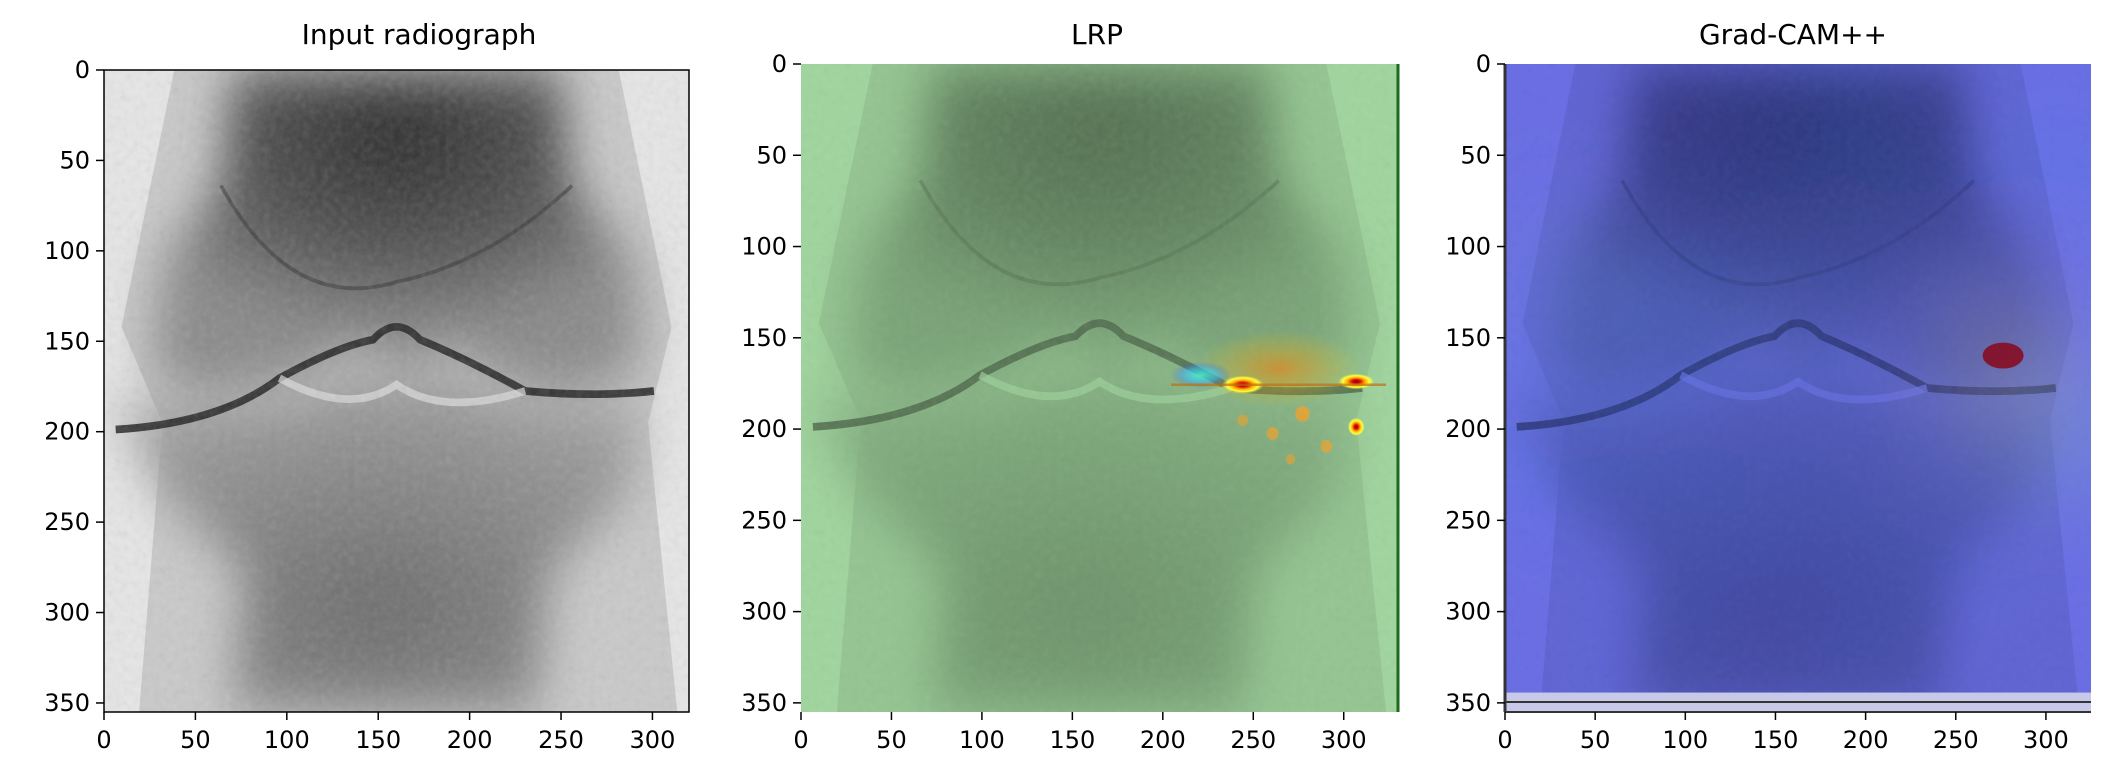 This screenshot has width=2103, height=765. What do you see at coordinates (1793, 34) in the screenshot?
I see `panel-title: Grad-CAM++` at bounding box center [1793, 34].